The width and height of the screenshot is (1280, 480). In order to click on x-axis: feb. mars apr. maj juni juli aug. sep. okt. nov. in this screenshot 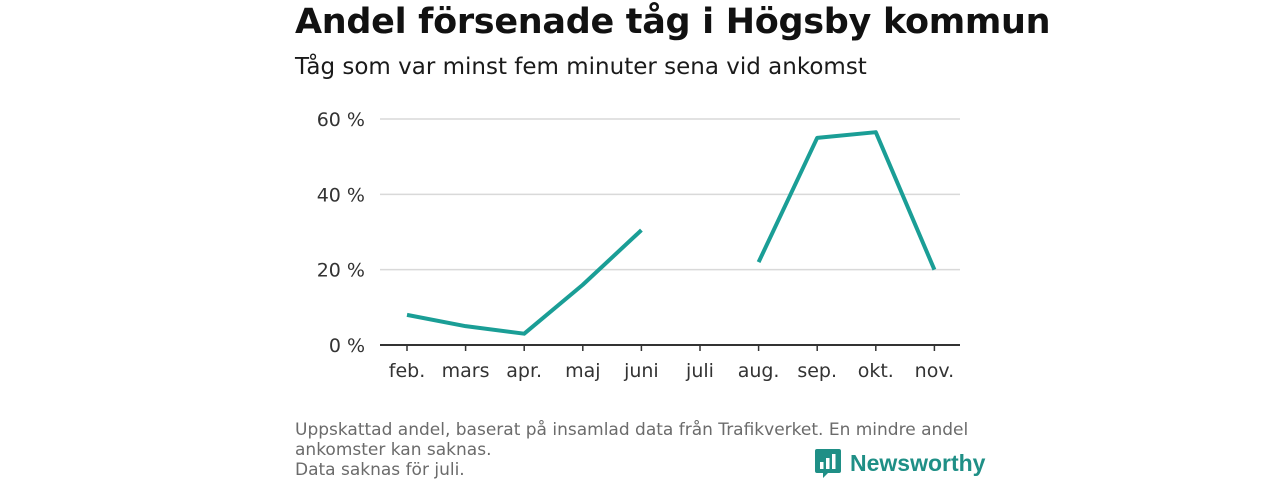, I will do `click(670, 363)`.